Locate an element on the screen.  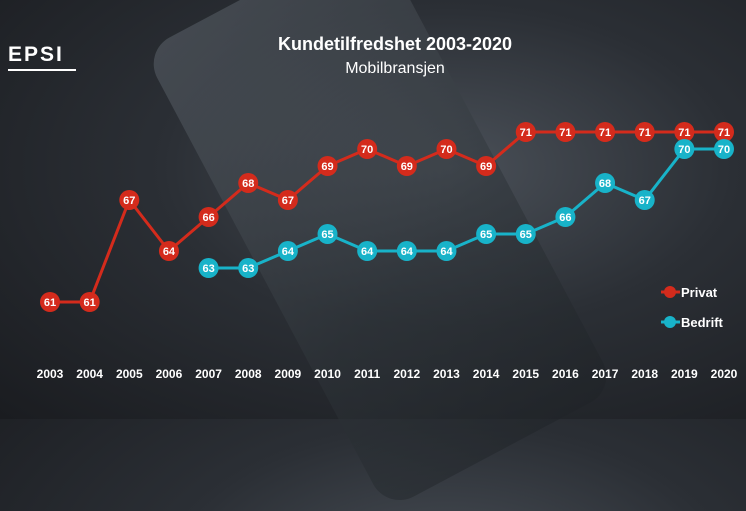
logo-text: EPSI is located at coordinates (36, 54).